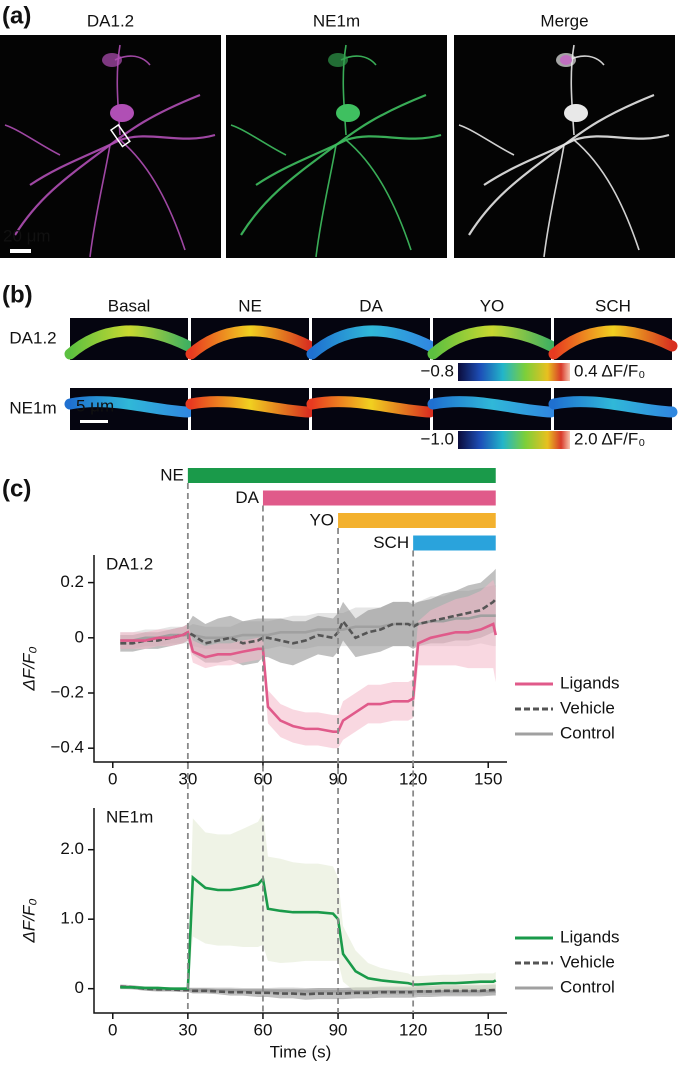  What do you see at coordinates (95, 405) in the screenshot?
I see `scale-bar-label: 5 μm` at bounding box center [95, 405].